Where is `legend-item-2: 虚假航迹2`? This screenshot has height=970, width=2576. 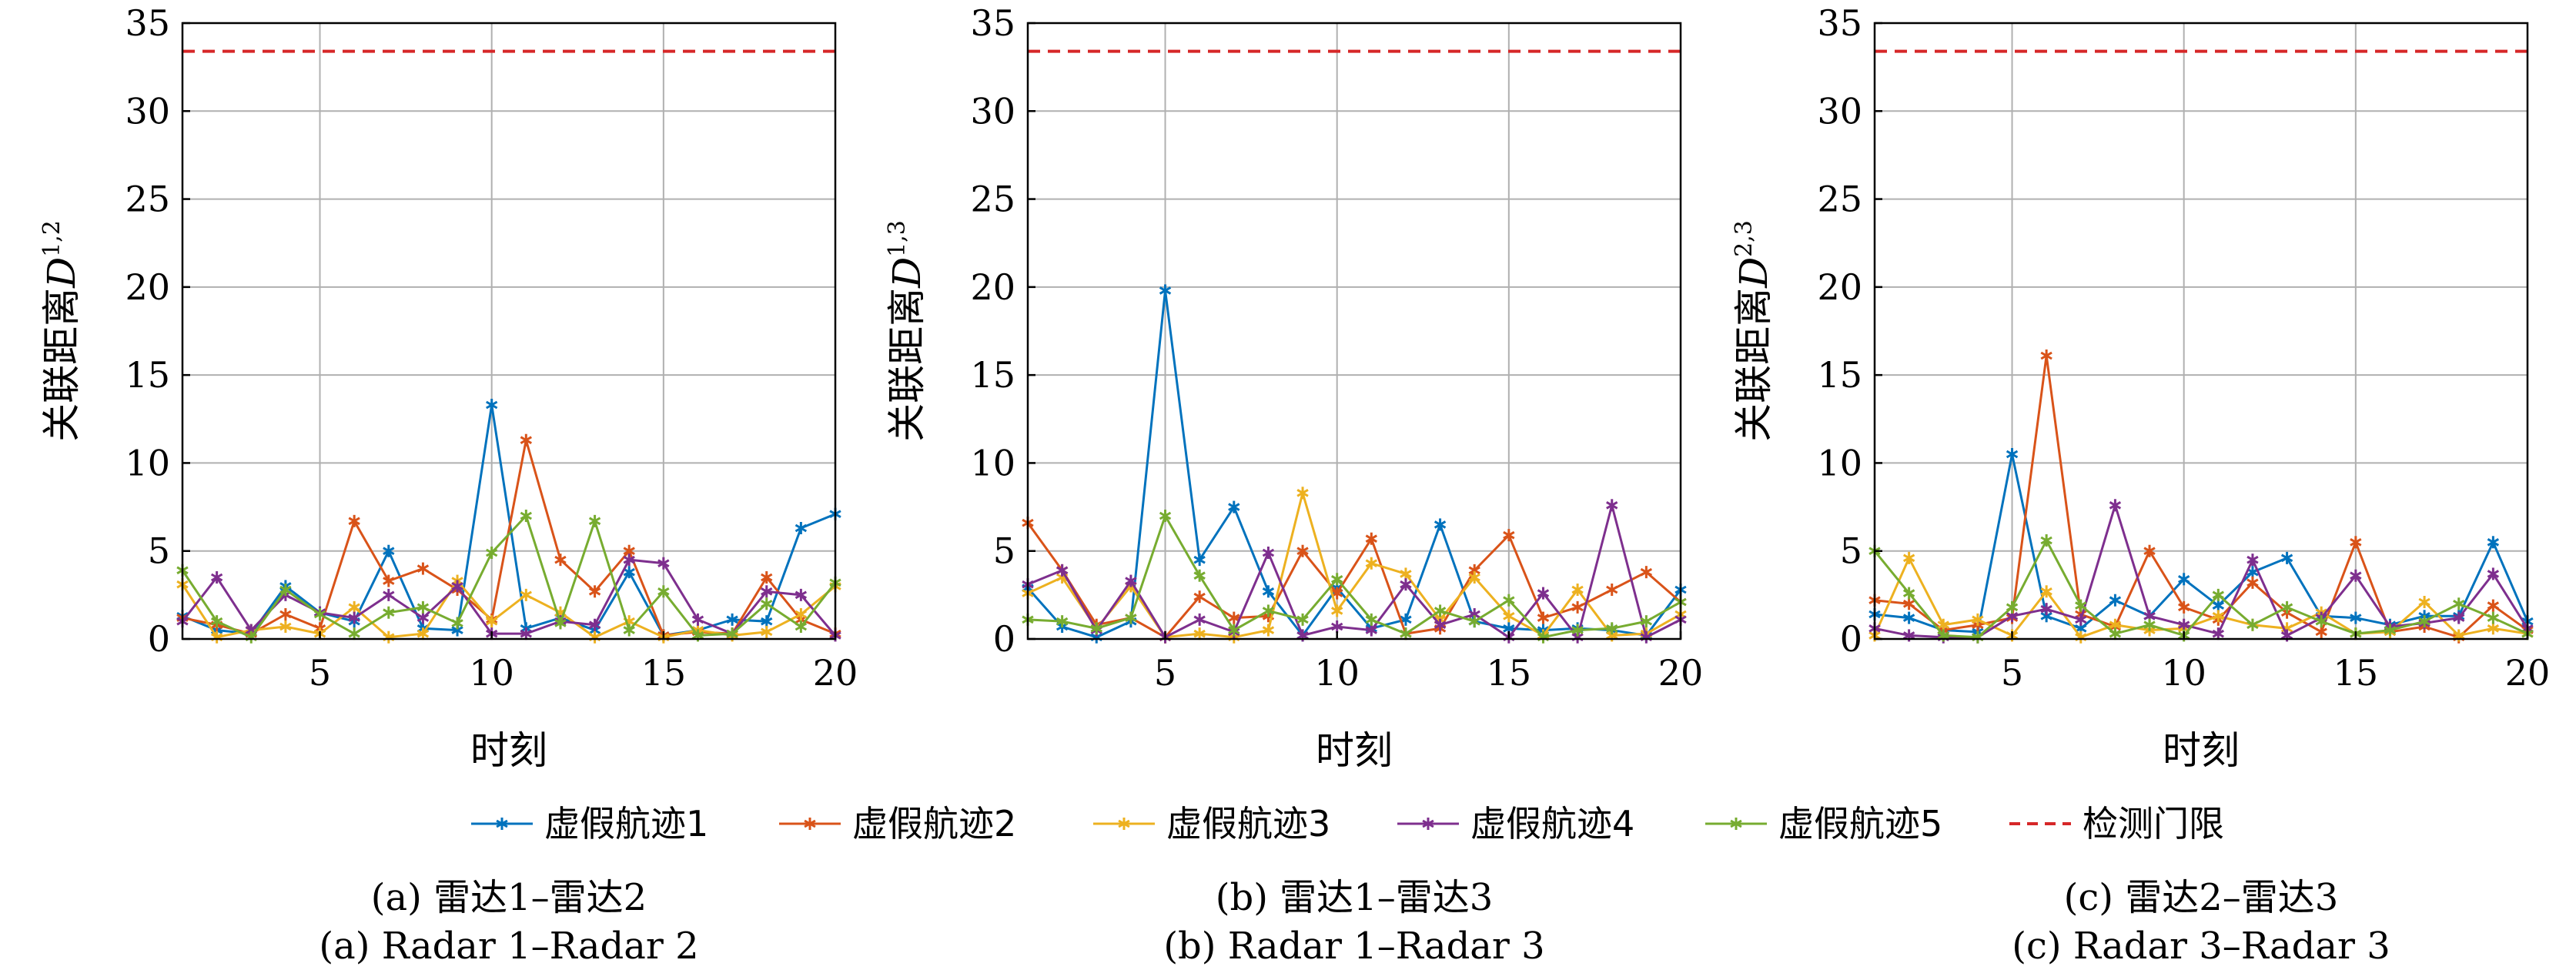 legend-item-2: 虚假航迹2 is located at coordinates (898, 824).